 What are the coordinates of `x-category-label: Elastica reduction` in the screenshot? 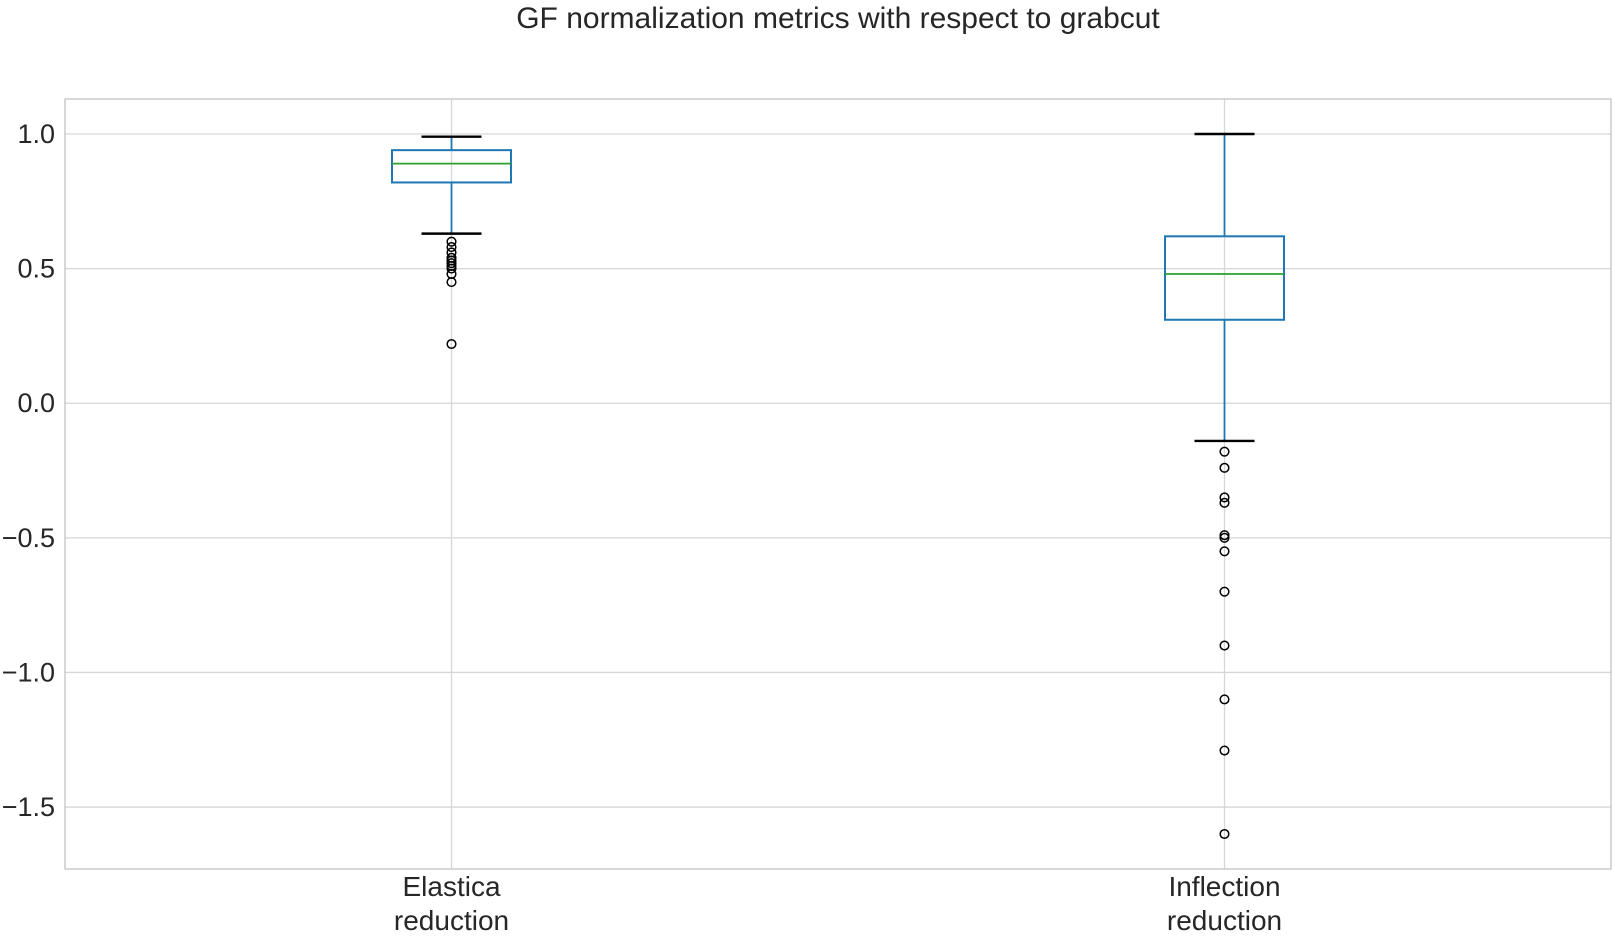 It's located at (451, 903).